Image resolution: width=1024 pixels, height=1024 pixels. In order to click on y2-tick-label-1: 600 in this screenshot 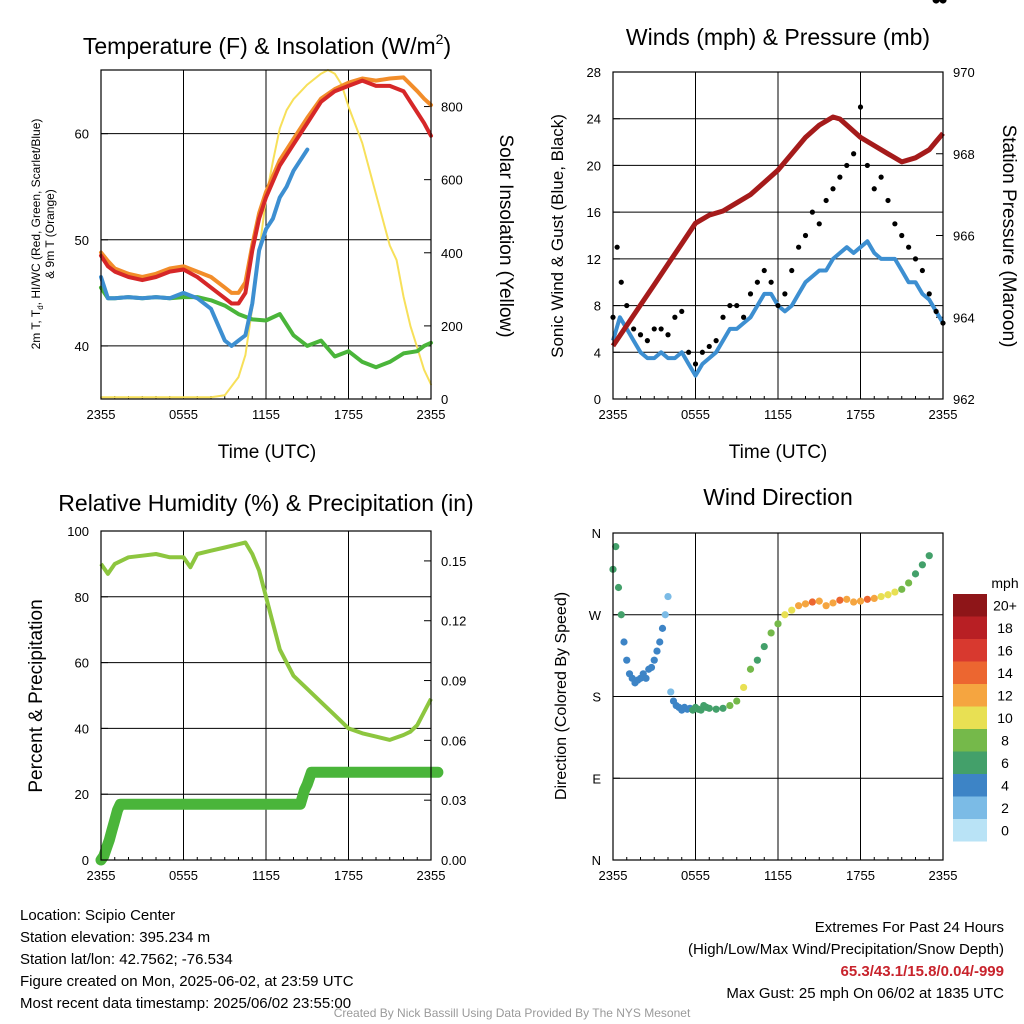, I will do `click(452, 180)`.